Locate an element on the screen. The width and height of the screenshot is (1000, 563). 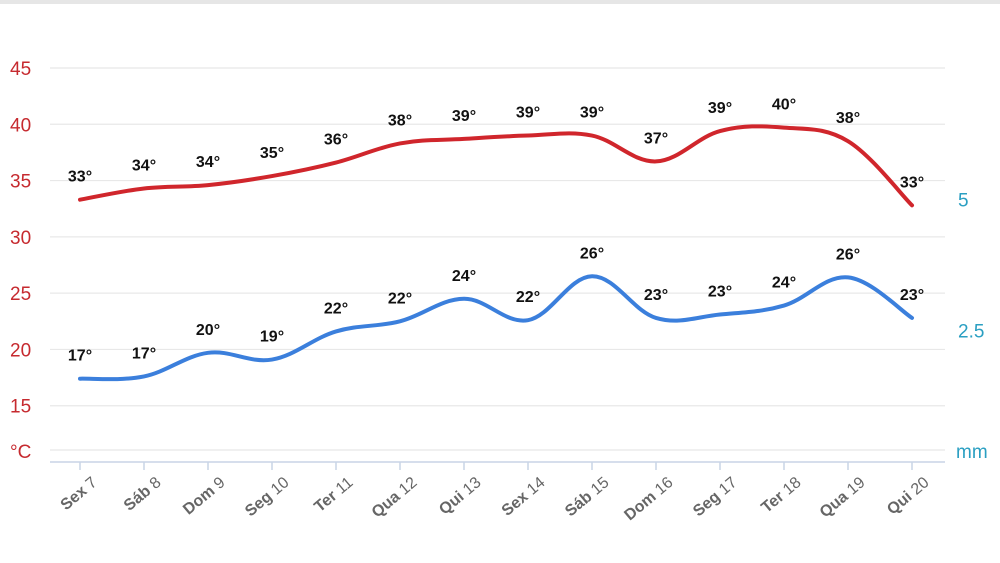
y-left-unit: °C is located at coordinates (20, 452).